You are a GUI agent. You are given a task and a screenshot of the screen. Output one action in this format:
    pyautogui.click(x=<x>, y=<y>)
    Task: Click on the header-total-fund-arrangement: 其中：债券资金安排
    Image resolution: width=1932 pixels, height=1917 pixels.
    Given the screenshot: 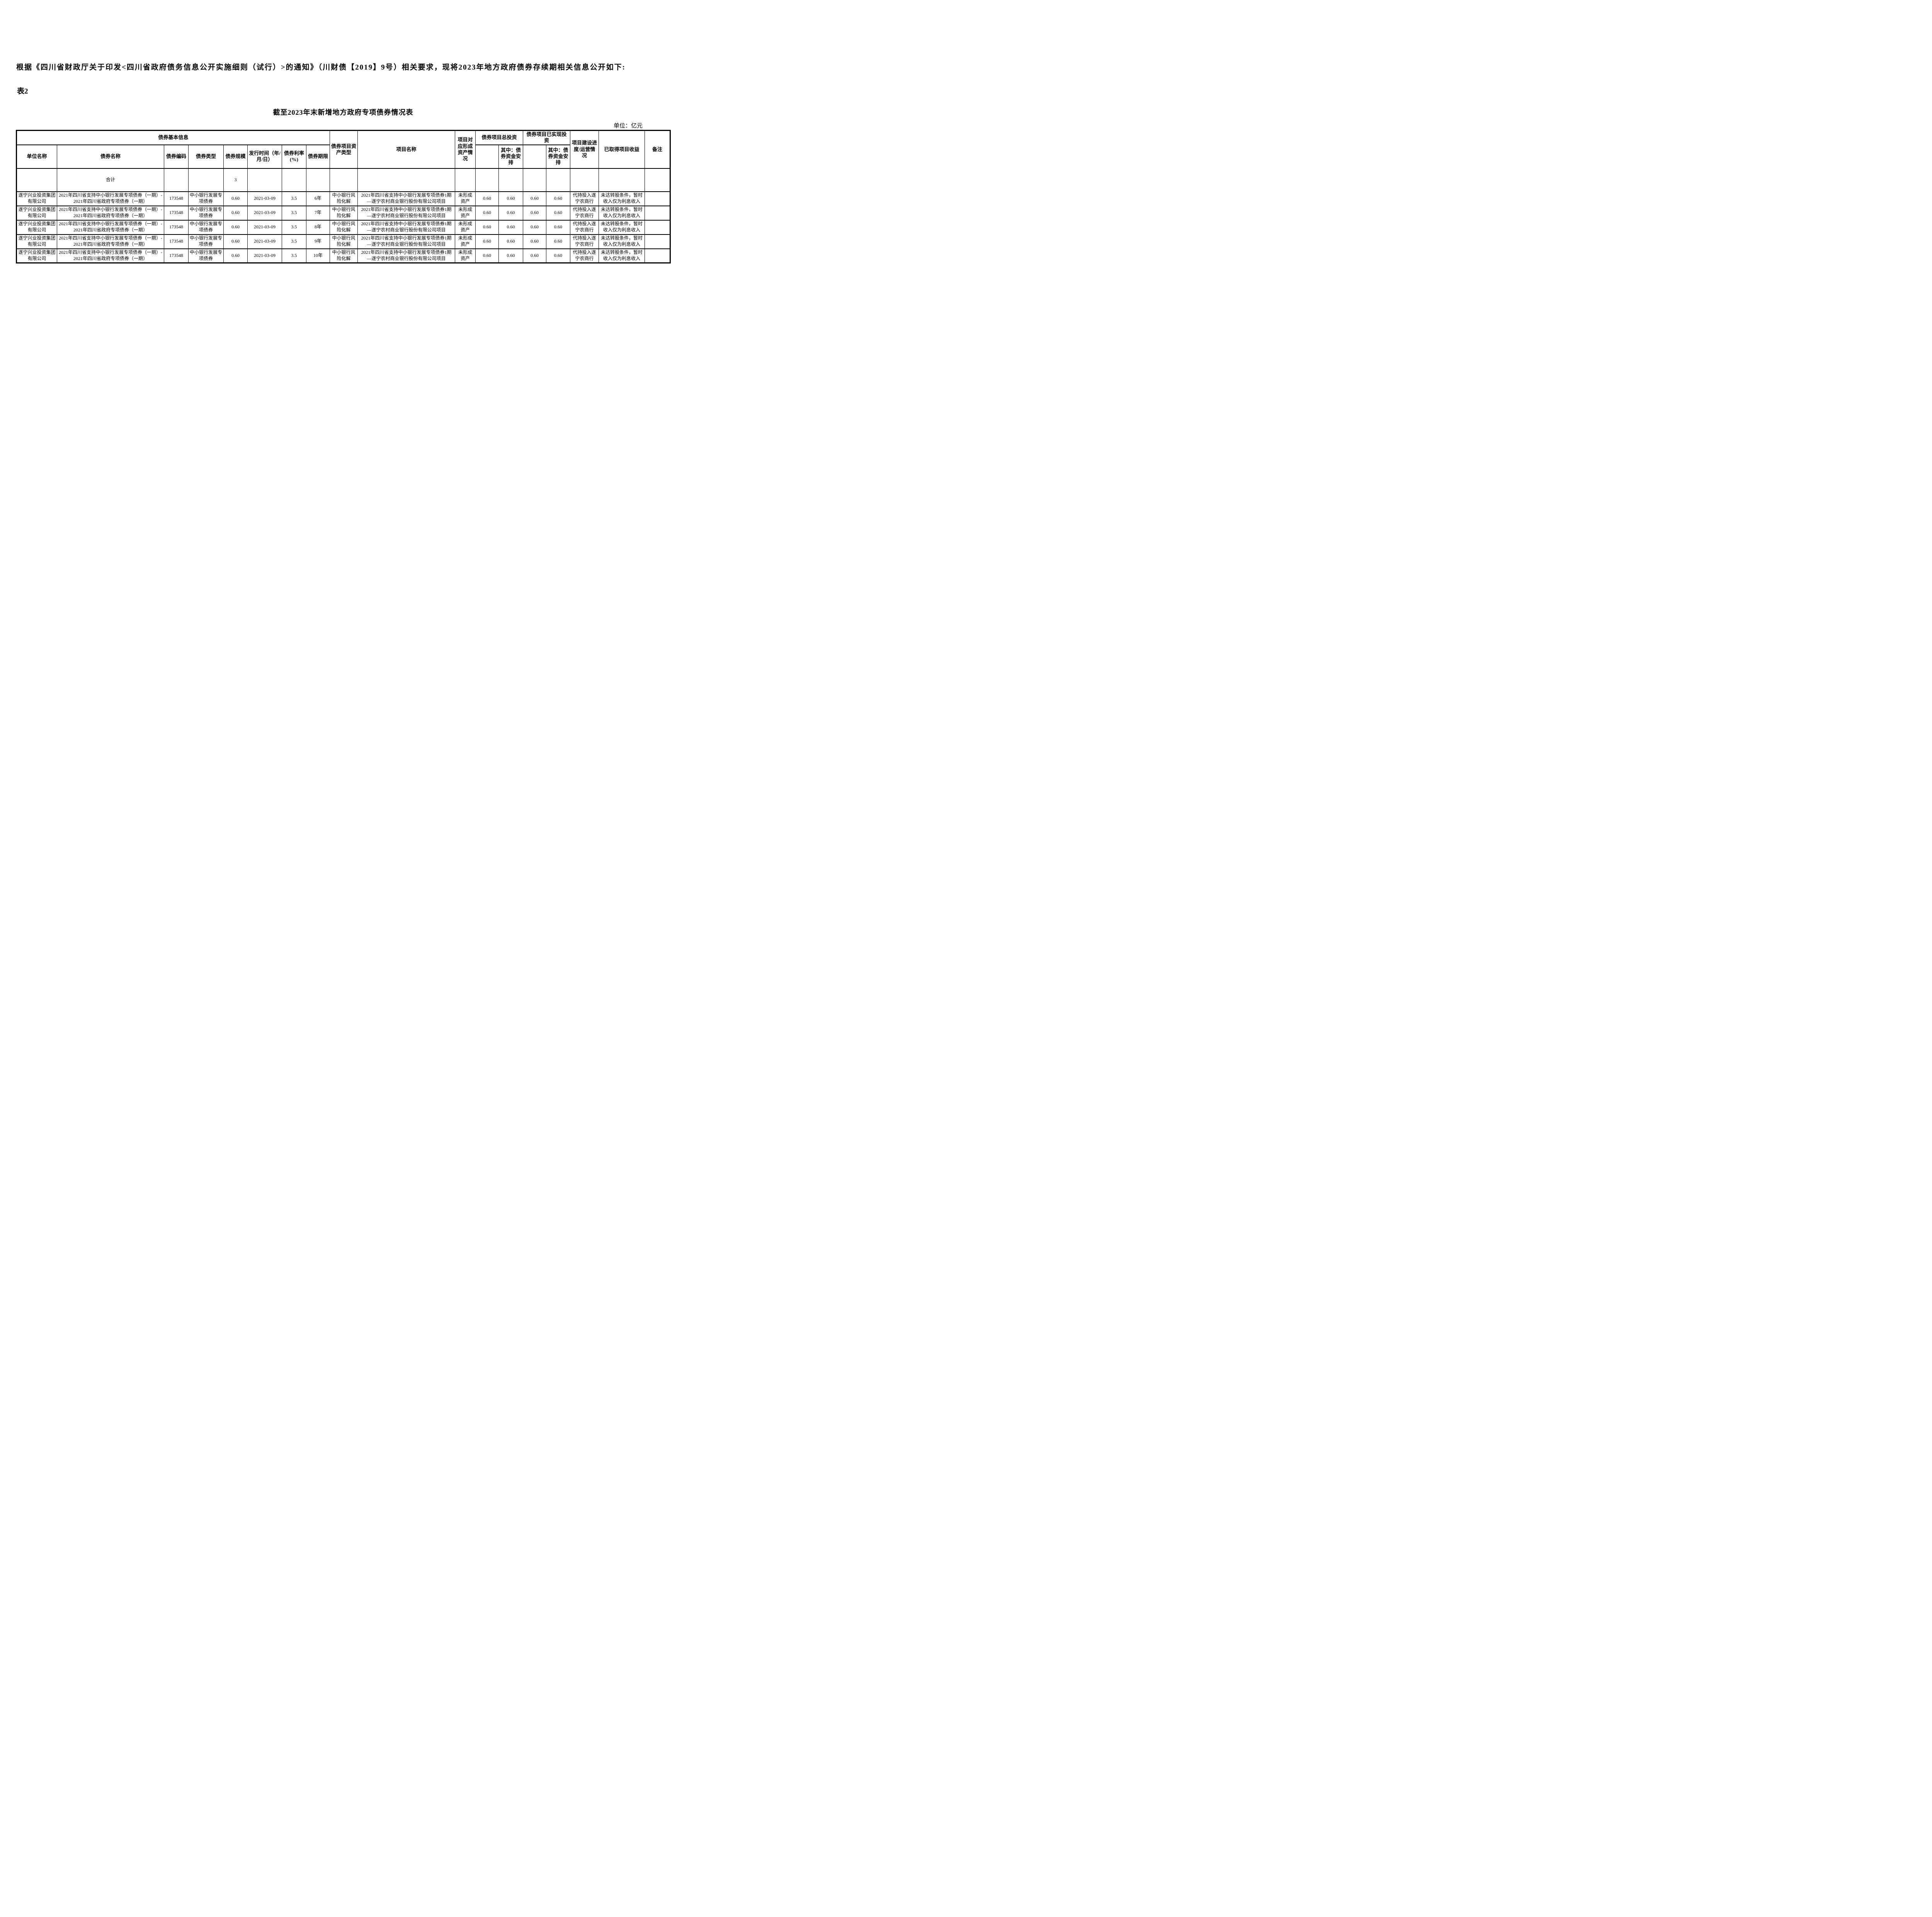 What is the action you would take?
    pyautogui.click(x=511, y=156)
    